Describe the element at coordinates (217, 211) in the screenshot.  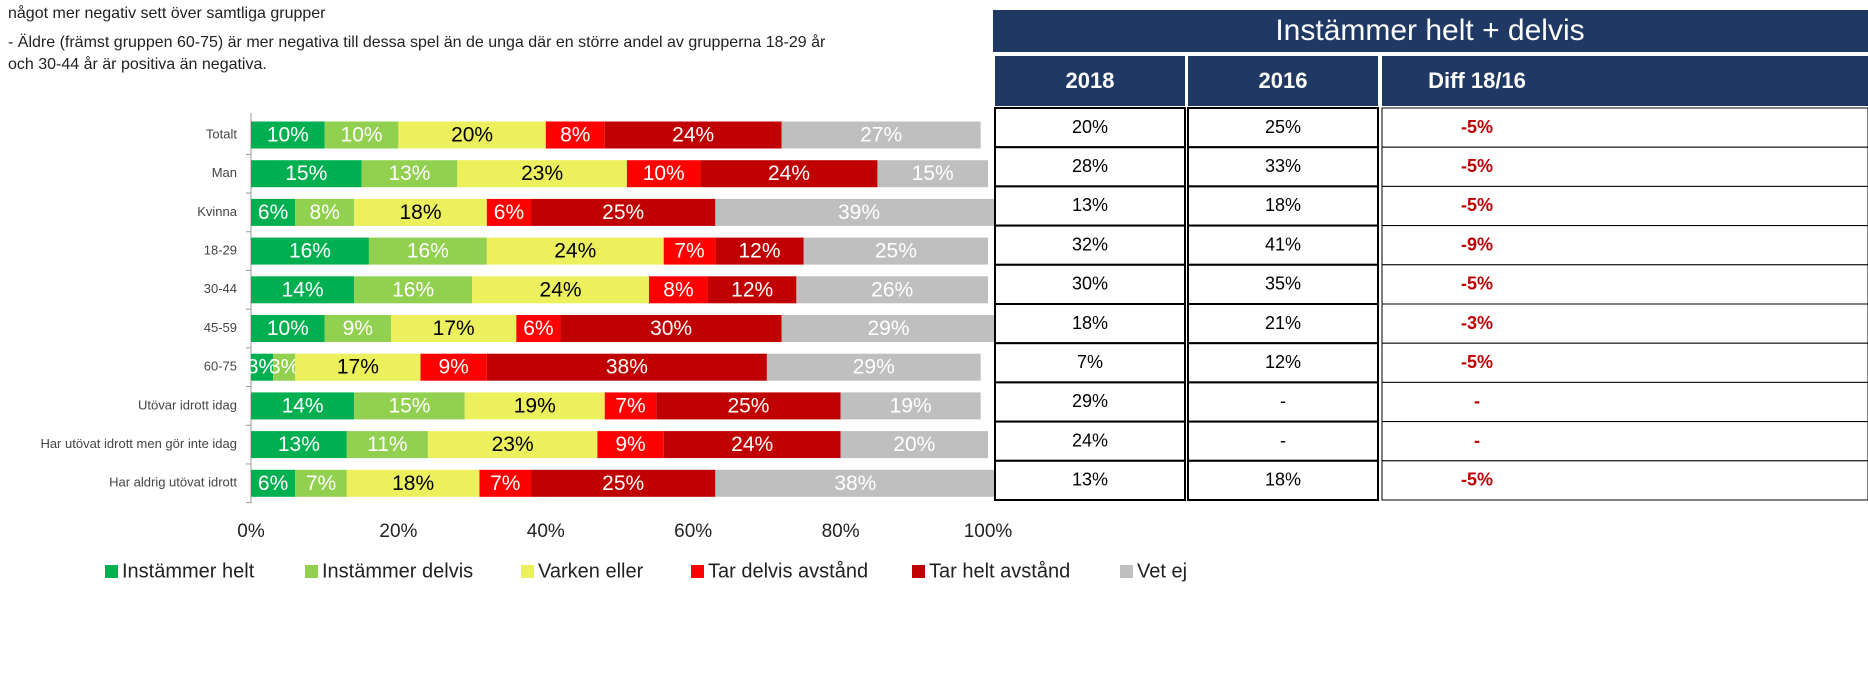
I see `category-label: Kvinna` at that location.